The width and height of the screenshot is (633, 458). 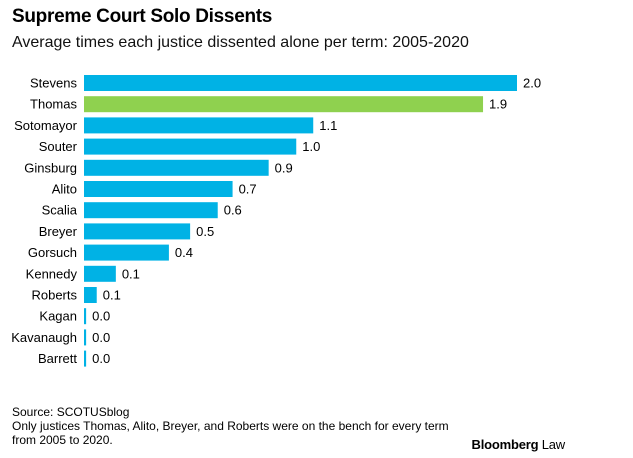 I want to click on category-label-alito: Alito, so click(x=64, y=189).